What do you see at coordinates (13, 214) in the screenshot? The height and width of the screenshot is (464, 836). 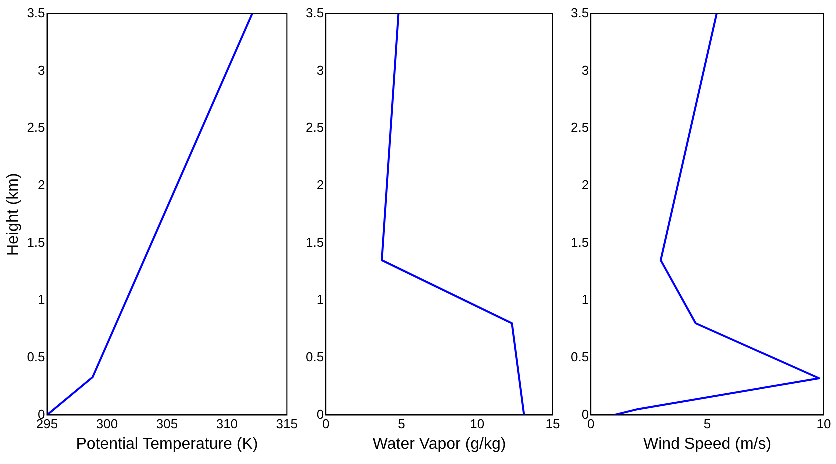 I see `y-axis-title: Height (km)` at bounding box center [13, 214].